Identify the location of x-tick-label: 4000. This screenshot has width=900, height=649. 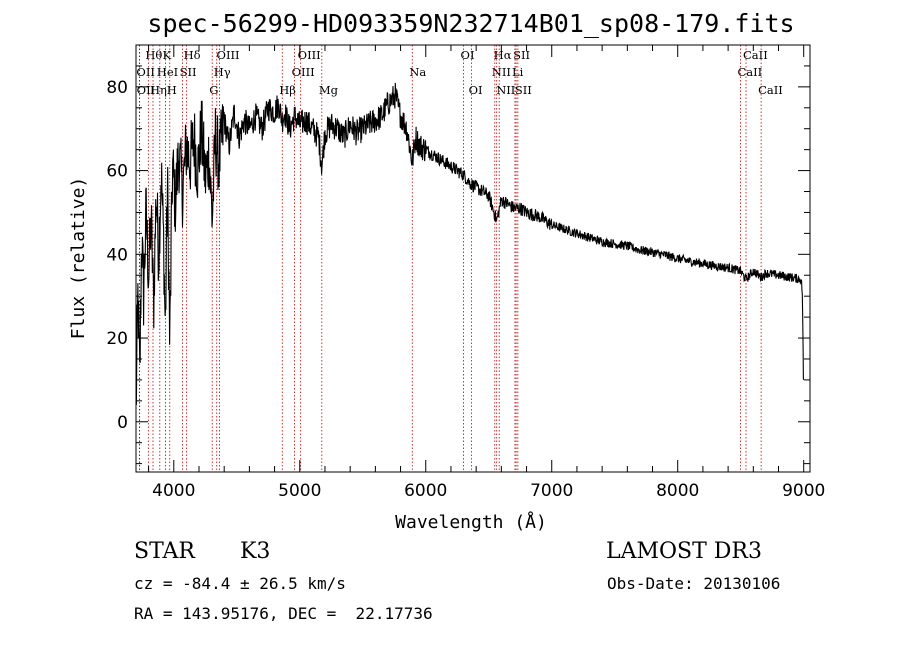
(173, 491).